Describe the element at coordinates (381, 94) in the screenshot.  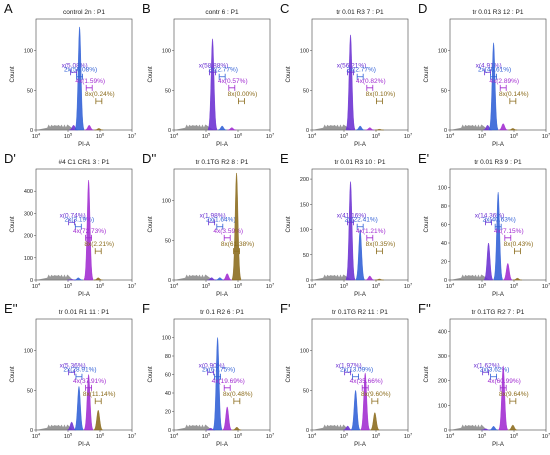
I see `gate-label-8x: 8x(0.10%)` at that location.